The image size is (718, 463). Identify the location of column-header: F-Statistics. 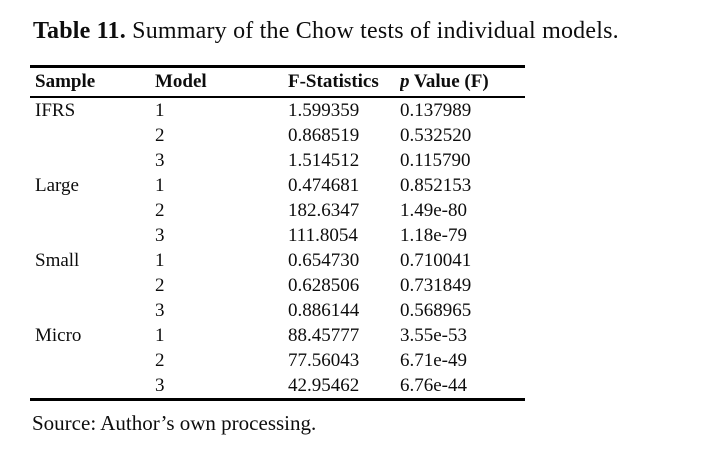
(344, 82).